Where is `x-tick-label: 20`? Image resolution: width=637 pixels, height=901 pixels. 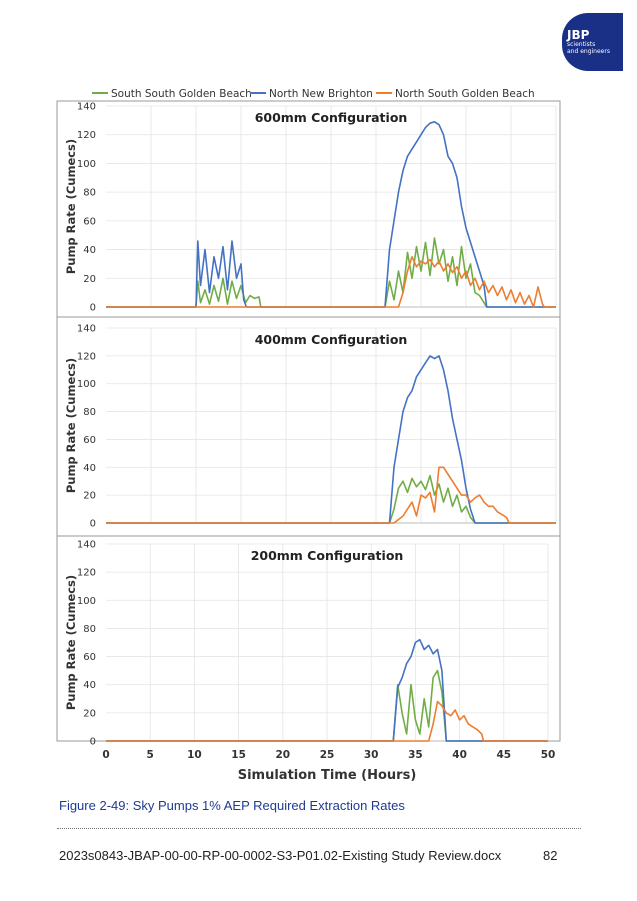
x-tick-label: 20 is located at coordinates (282, 755).